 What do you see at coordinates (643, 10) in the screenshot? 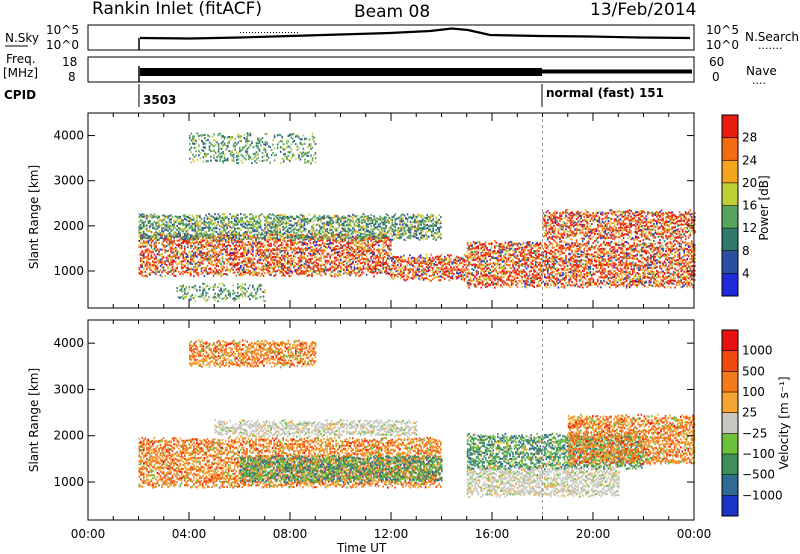
I see `date-title: 13/Feb/2014` at bounding box center [643, 10].